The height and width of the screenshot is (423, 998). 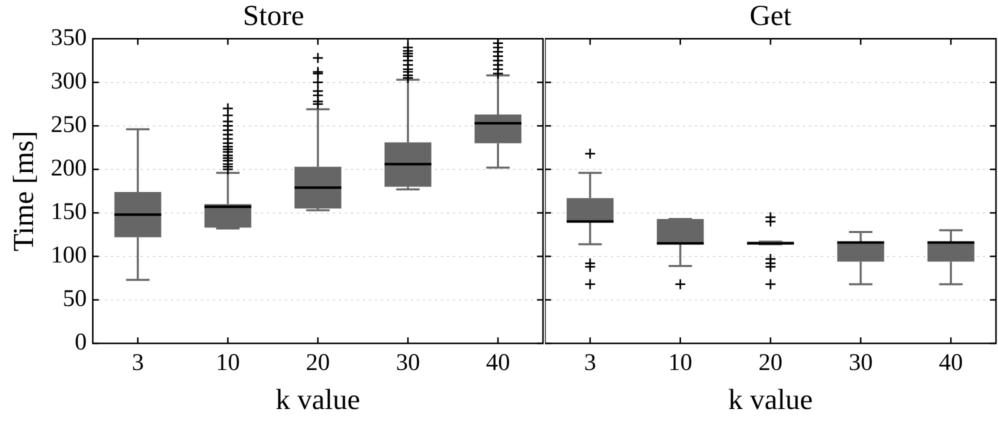 I want to click on y-axis-title: Time [ms], so click(x=24, y=191).